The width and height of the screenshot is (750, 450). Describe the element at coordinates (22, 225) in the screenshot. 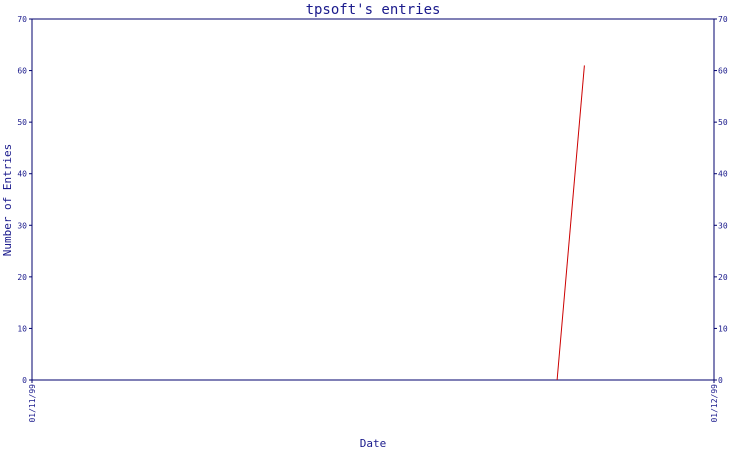

I see `y-tick-label-left: 30` at that location.